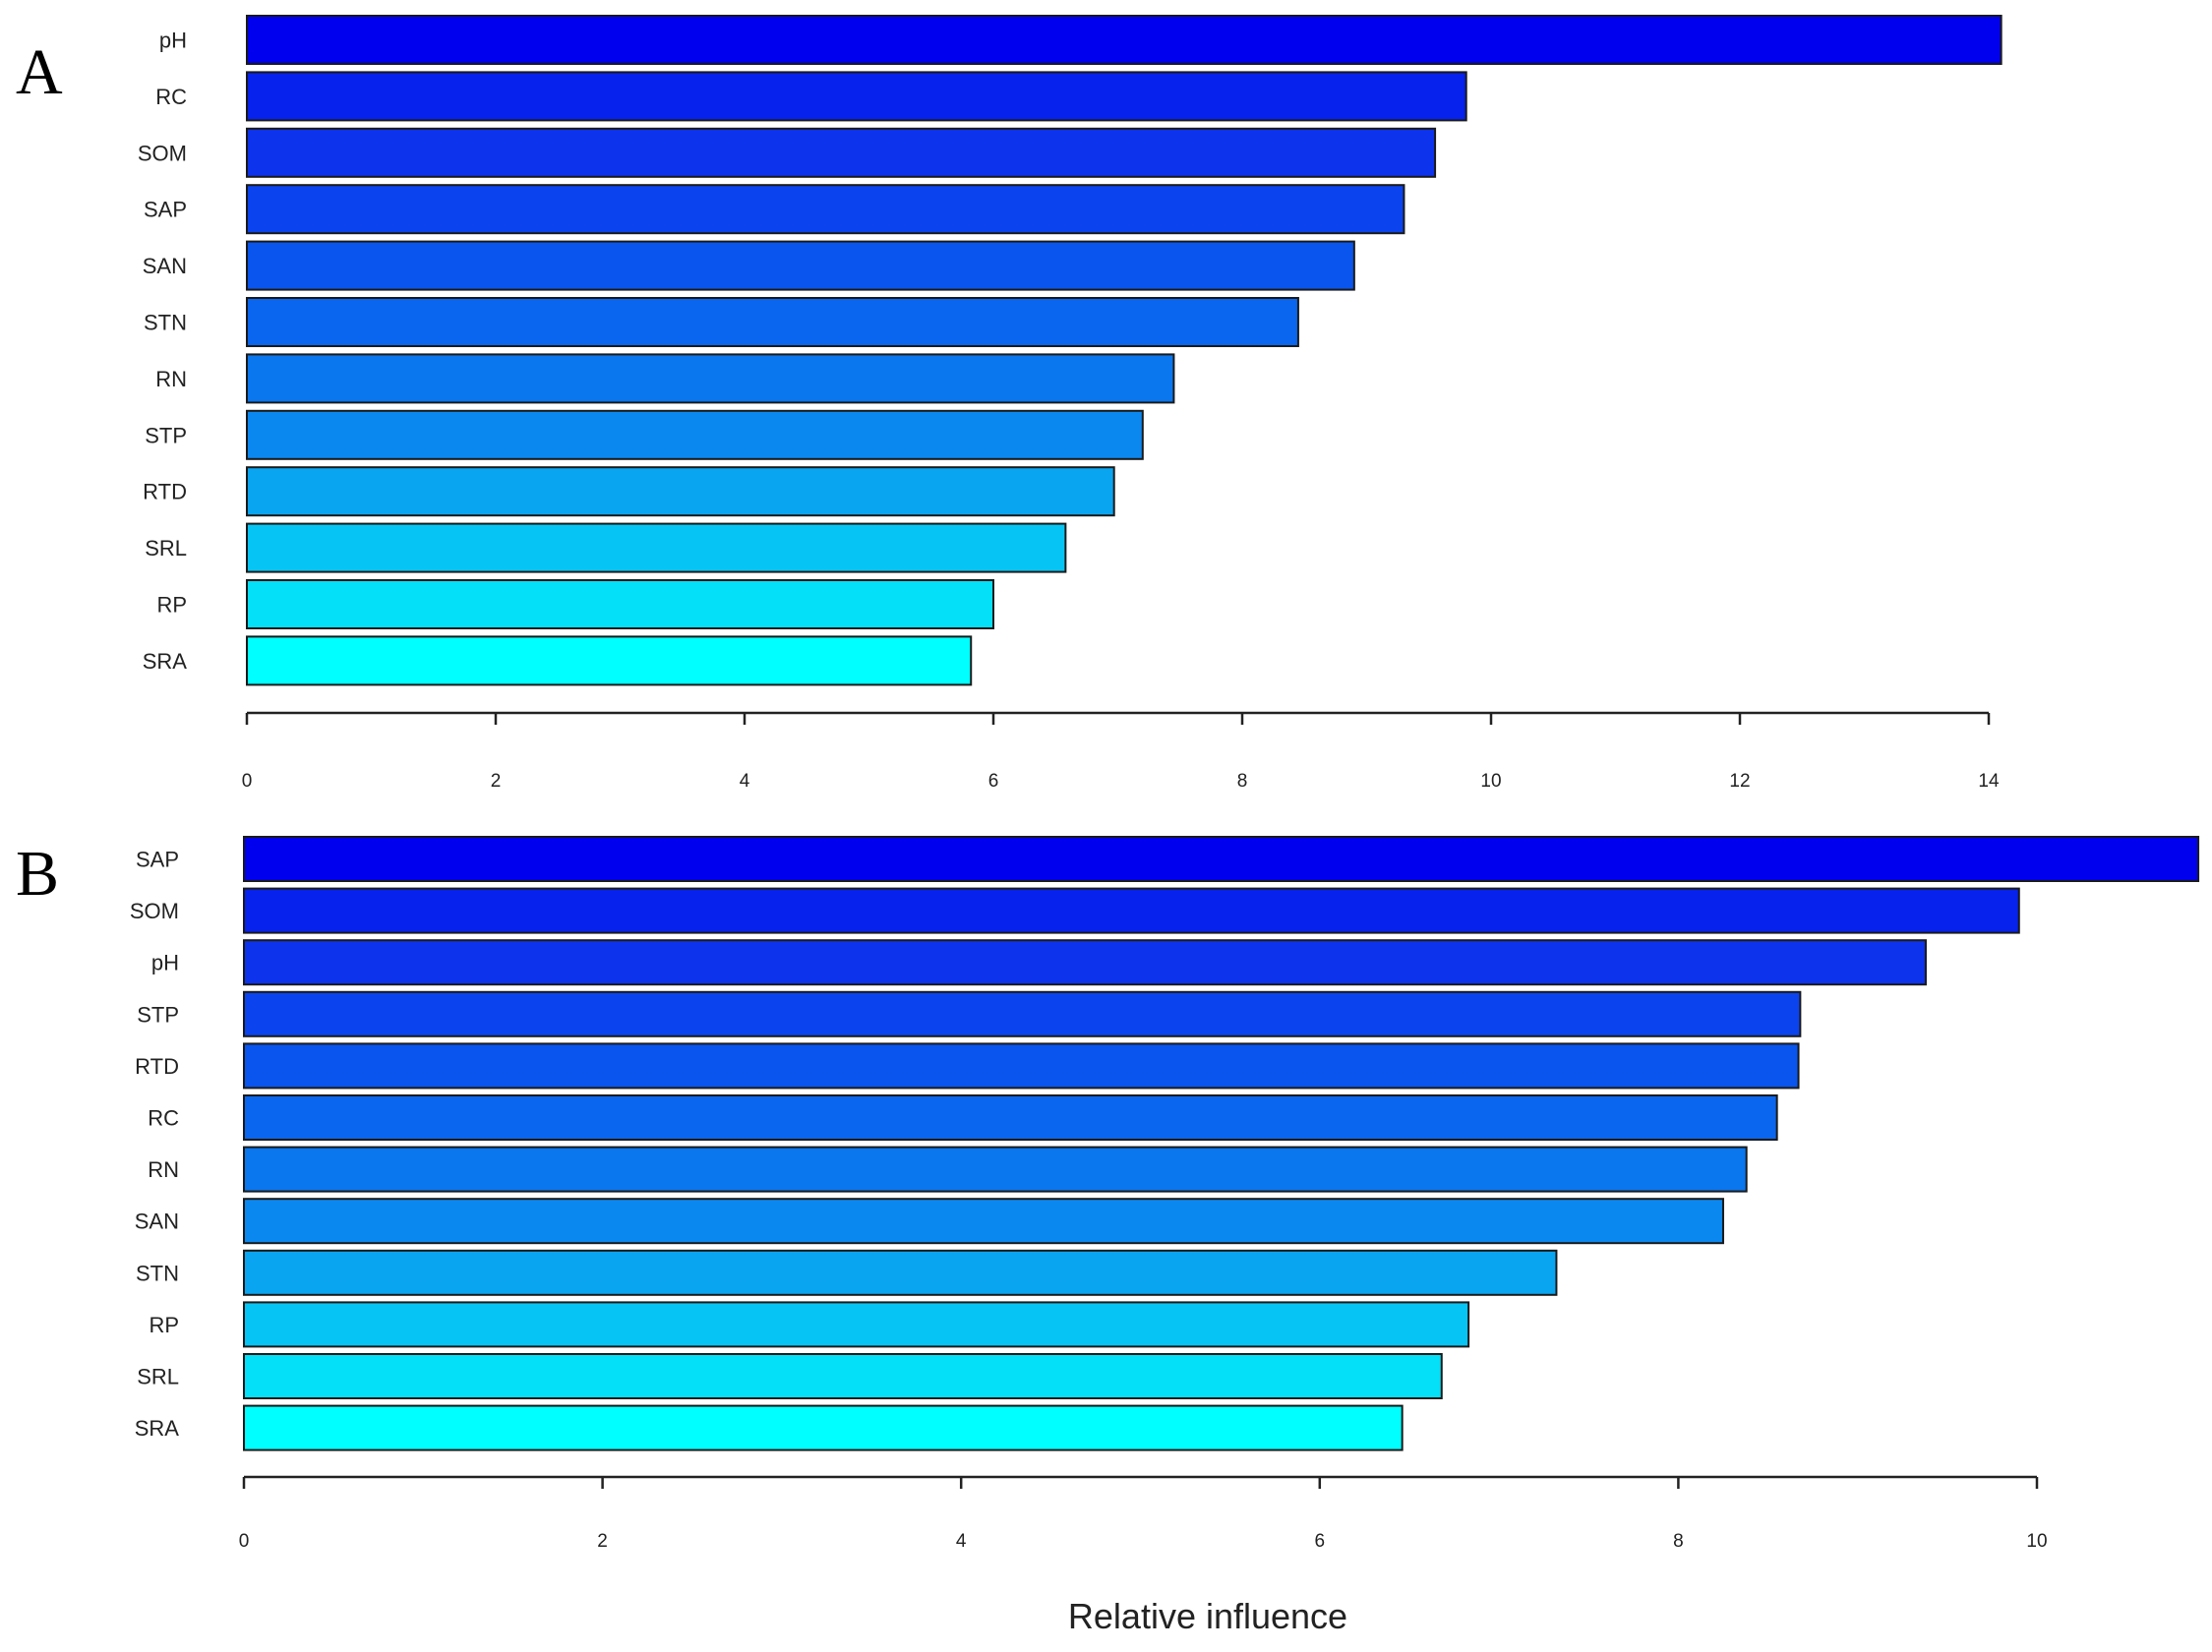 Image resolution: width=2212 pixels, height=1652 pixels. I want to click on panel-a-bar-sap, so click(825, 209).